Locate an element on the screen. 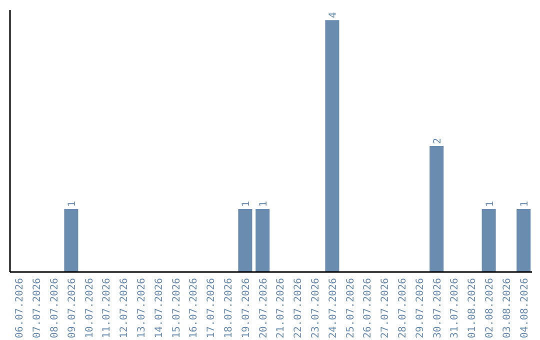 The height and width of the screenshot is (340, 540). x-tick-label: 08.07.2026 is located at coordinates (55, 308).